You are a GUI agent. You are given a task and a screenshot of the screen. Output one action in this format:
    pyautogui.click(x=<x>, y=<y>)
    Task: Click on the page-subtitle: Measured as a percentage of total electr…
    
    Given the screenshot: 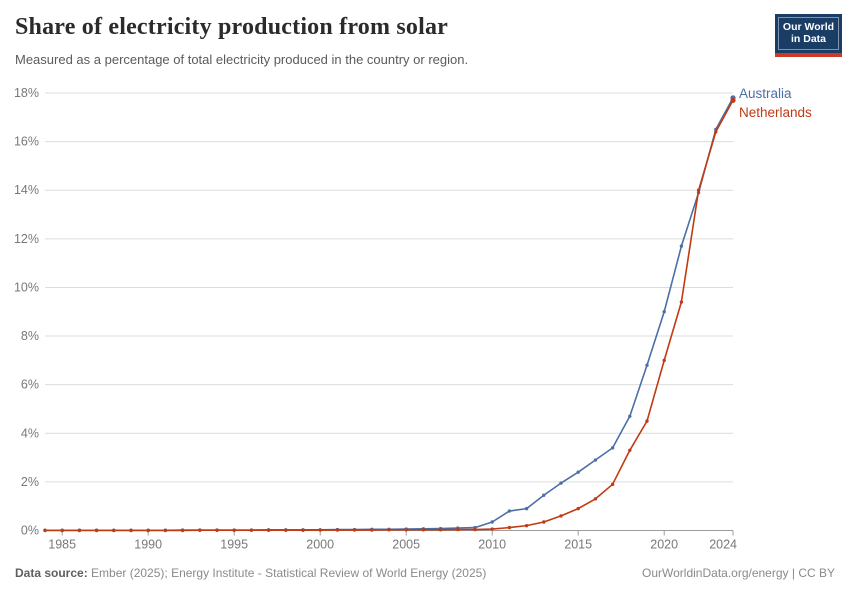 What is the action you would take?
    pyautogui.click(x=242, y=59)
    